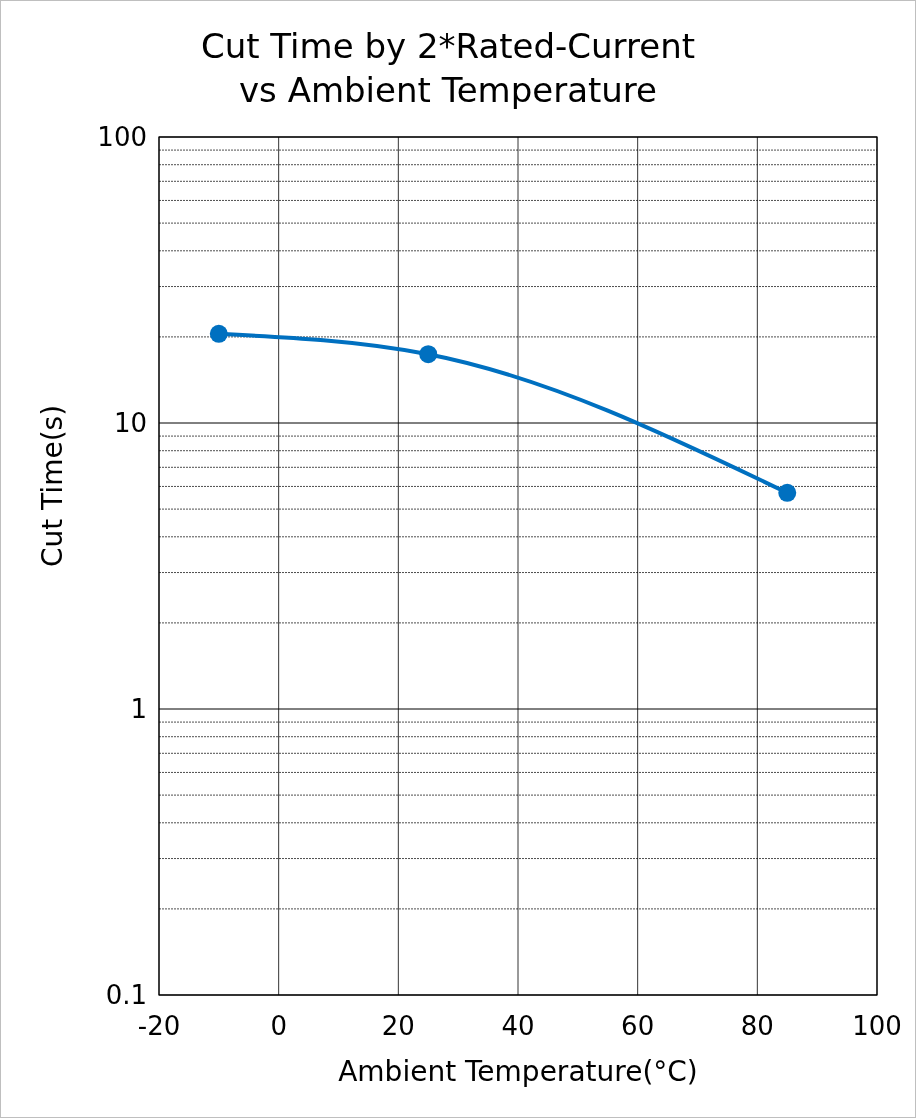 The width and height of the screenshot is (916, 1118). I want to click on x-tick-label: 100, so click(877, 1026).